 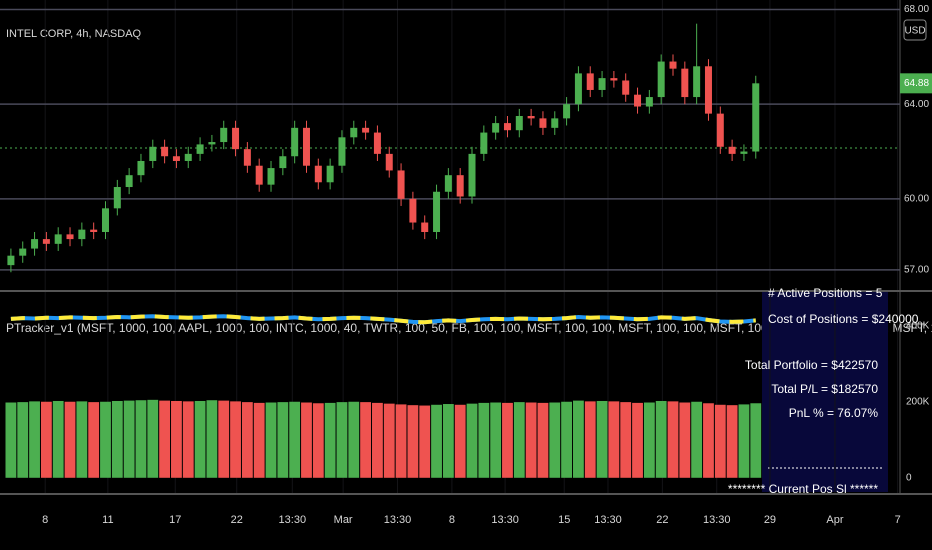 I want to click on y-tick-label: 0, so click(x=909, y=477).